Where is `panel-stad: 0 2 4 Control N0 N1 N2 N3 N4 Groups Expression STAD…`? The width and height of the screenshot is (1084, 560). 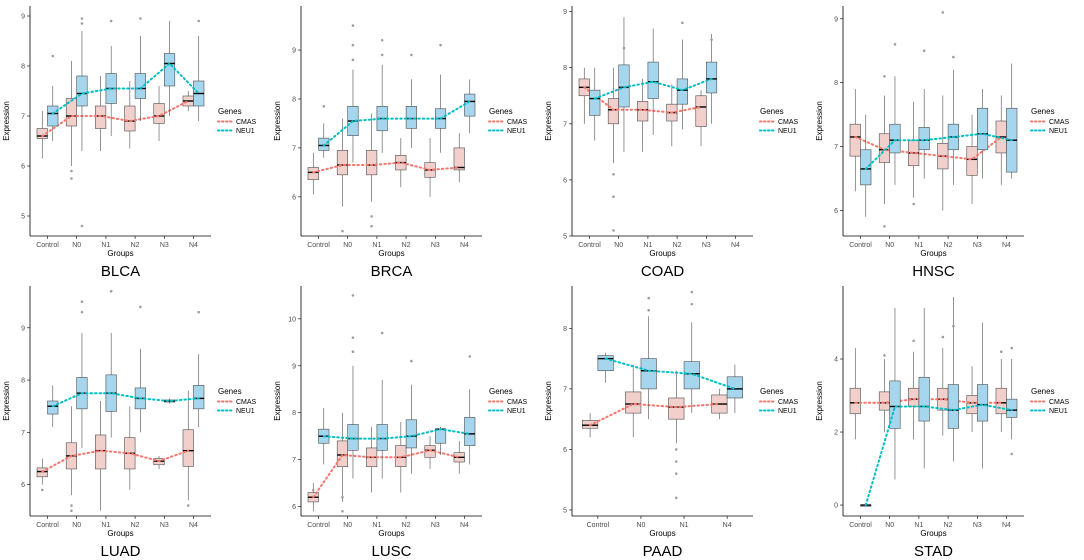 panel-stad: 0 2 4 Control N0 N1 N2 N3 N4 Groups Expression STAD… is located at coordinates (942, 423).